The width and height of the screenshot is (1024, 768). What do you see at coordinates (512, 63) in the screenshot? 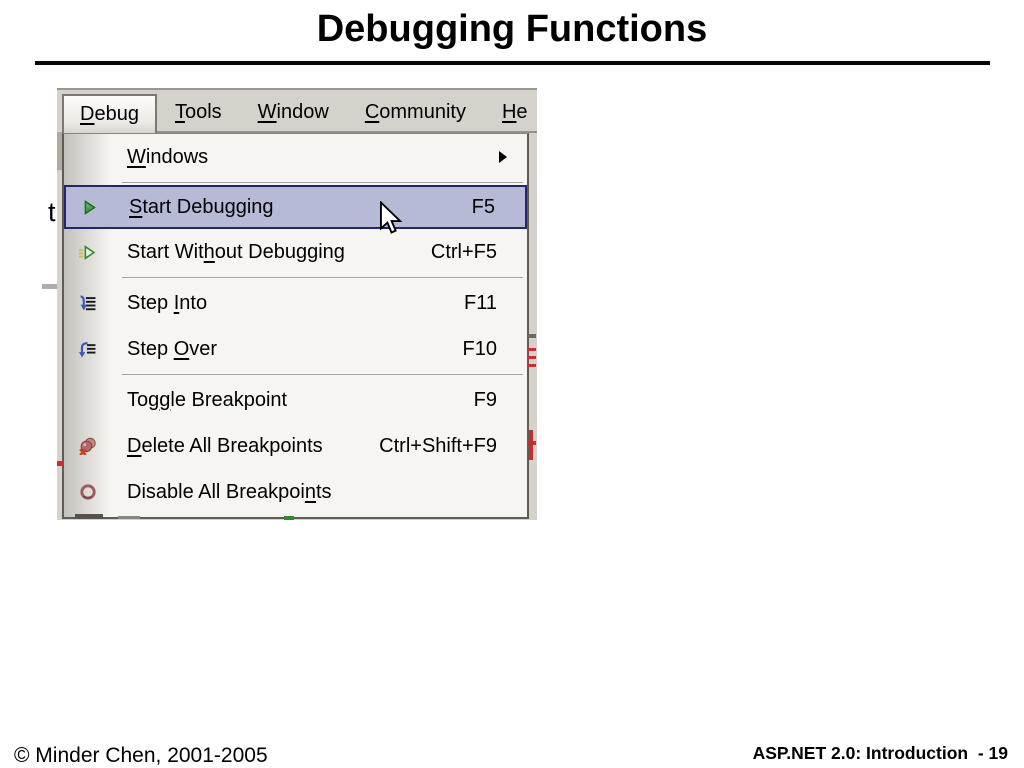
I see `title-divider` at bounding box center [512, 63].